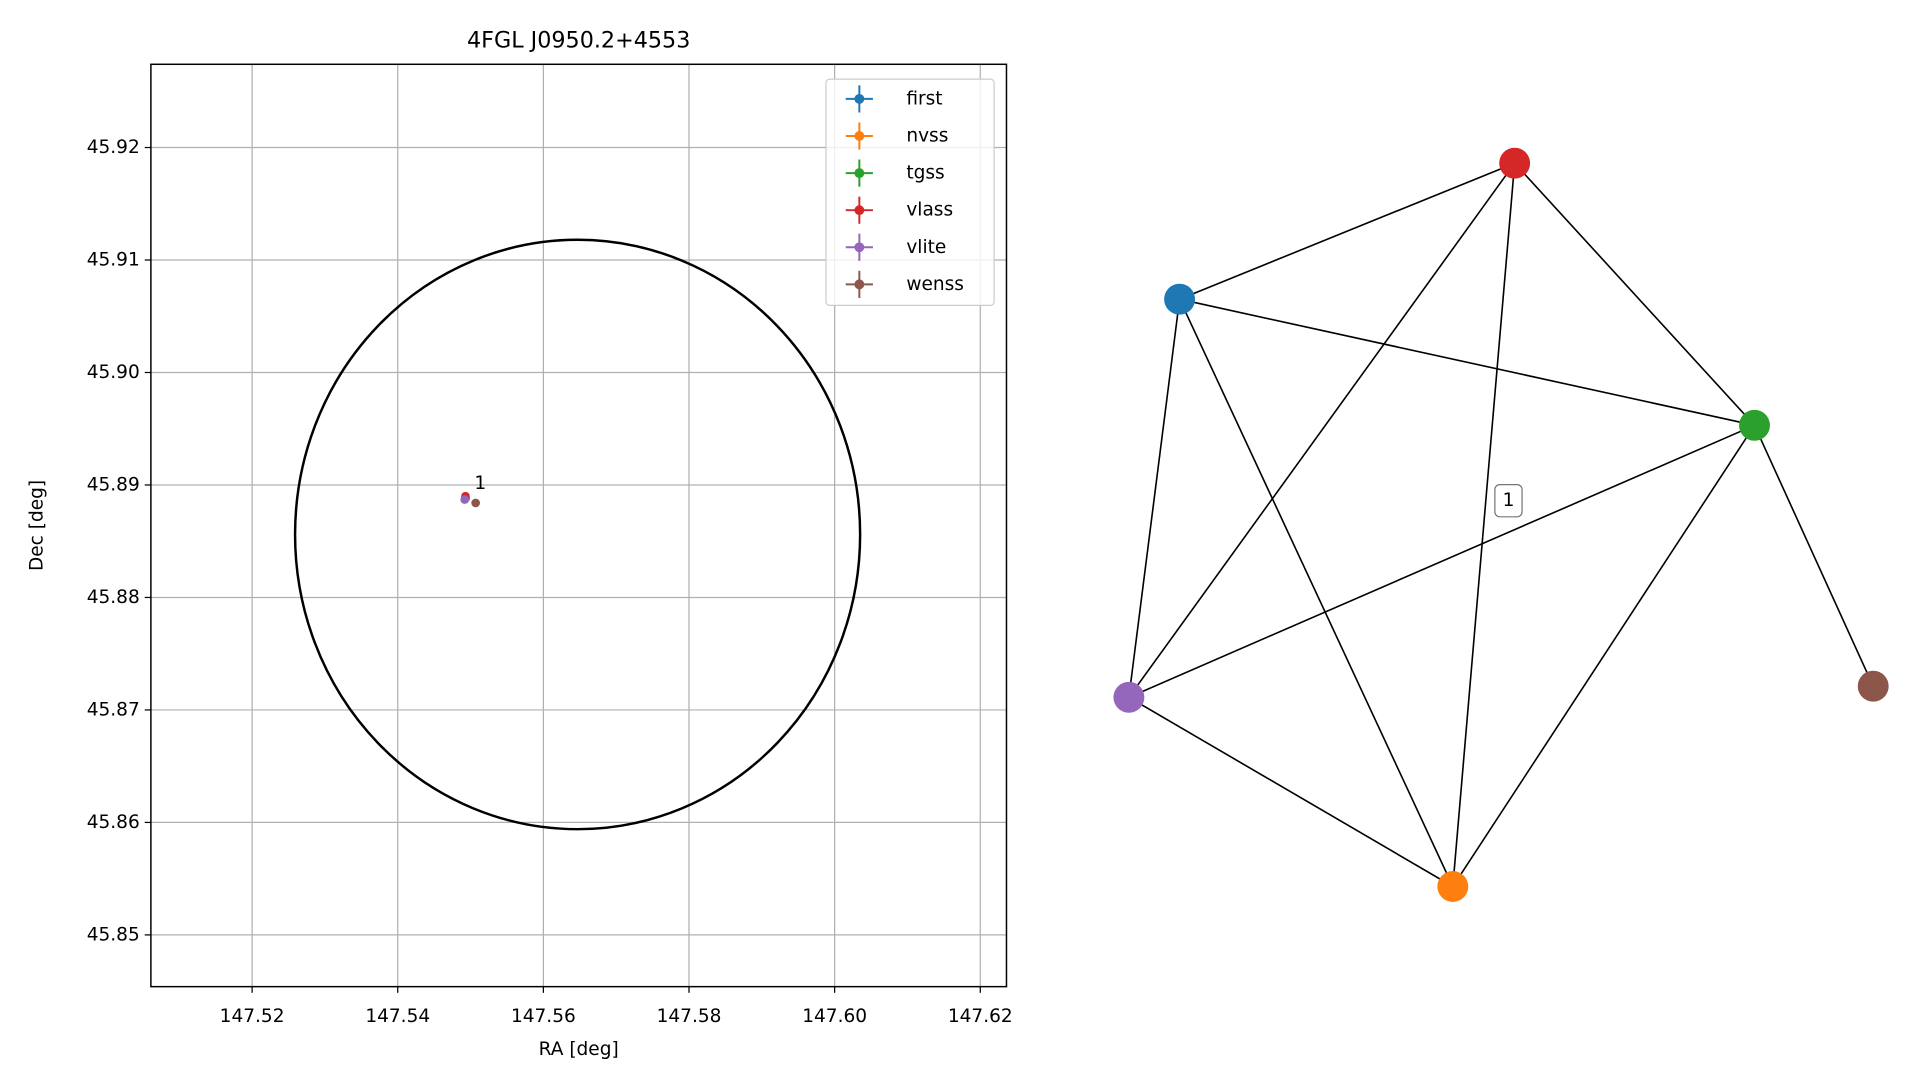 The width and height of the screenshot is (1919, 1080). What do you see at coordinates (926, 247) in the screenshot?
I see `legend-label: vlite` at bounding box center [926, 247].